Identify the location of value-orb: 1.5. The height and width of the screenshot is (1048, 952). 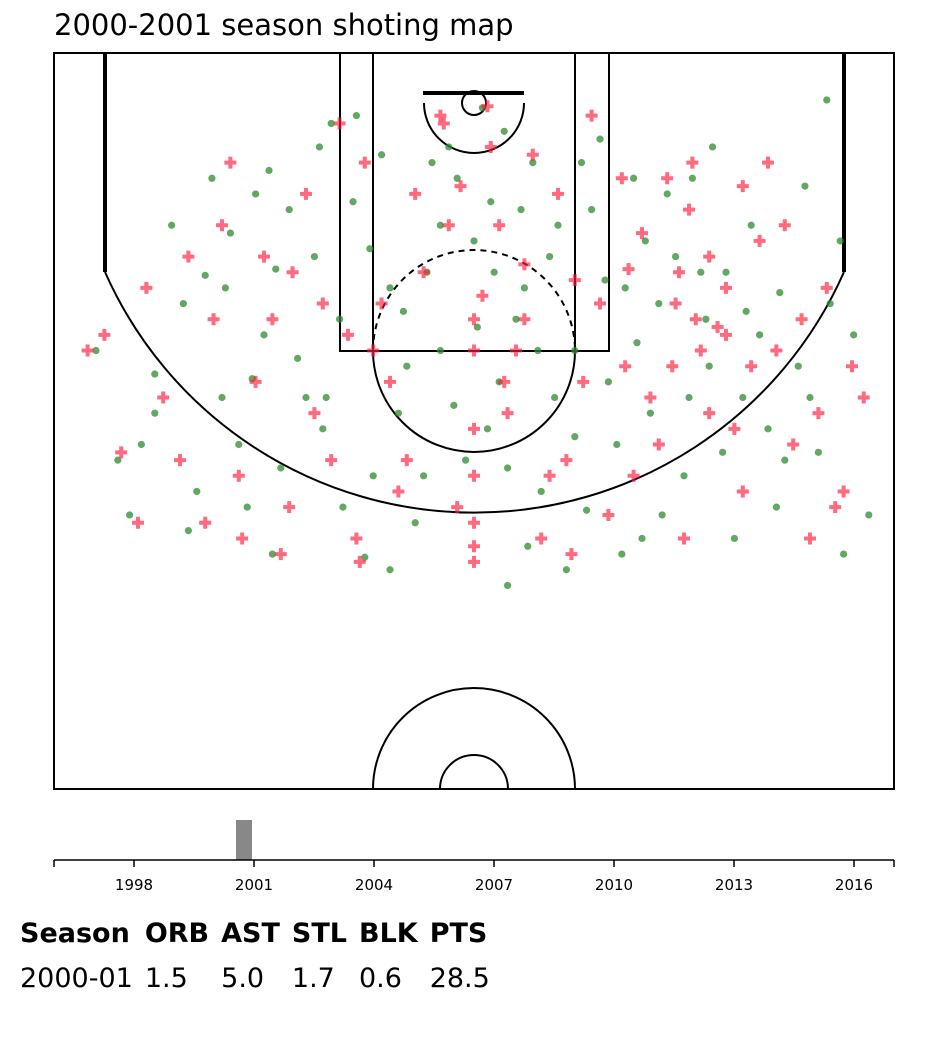
(166, 978).